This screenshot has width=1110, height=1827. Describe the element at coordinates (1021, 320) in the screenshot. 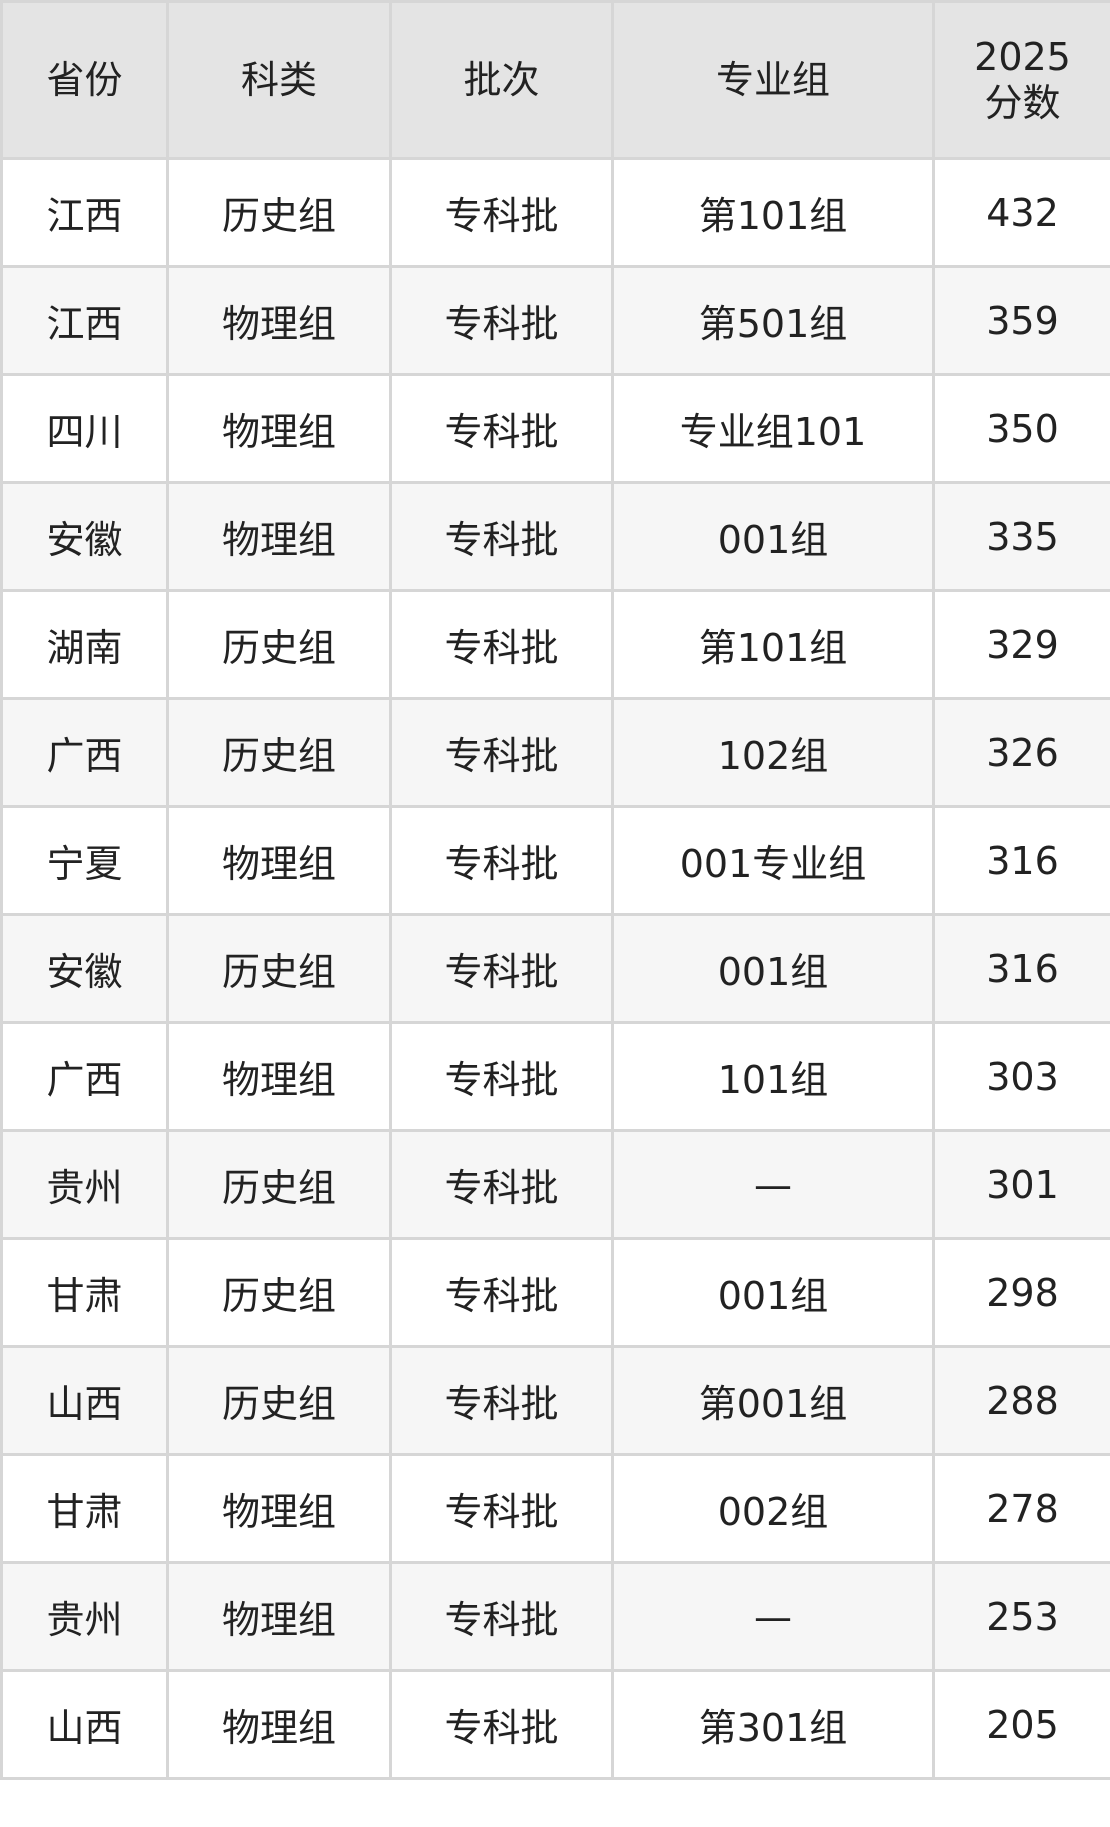

I see `cell-score: 359` at that location.